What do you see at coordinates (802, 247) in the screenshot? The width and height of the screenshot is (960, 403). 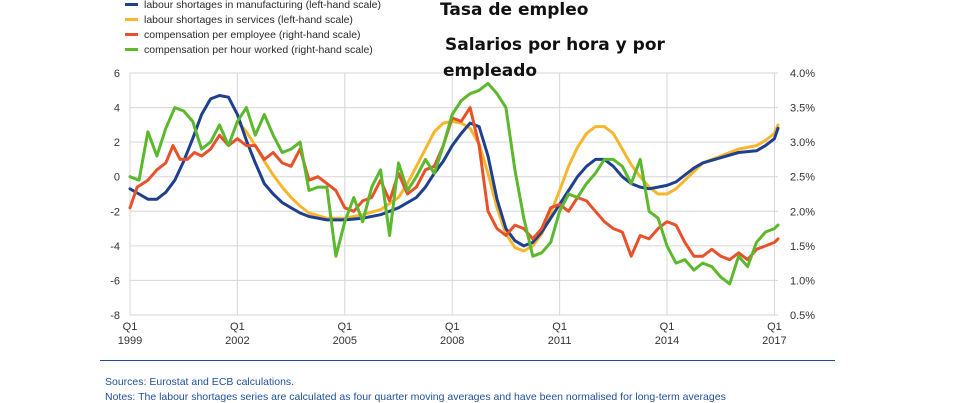 I see `right-tick-label: 1.5%` at bounding box center [802, 247].